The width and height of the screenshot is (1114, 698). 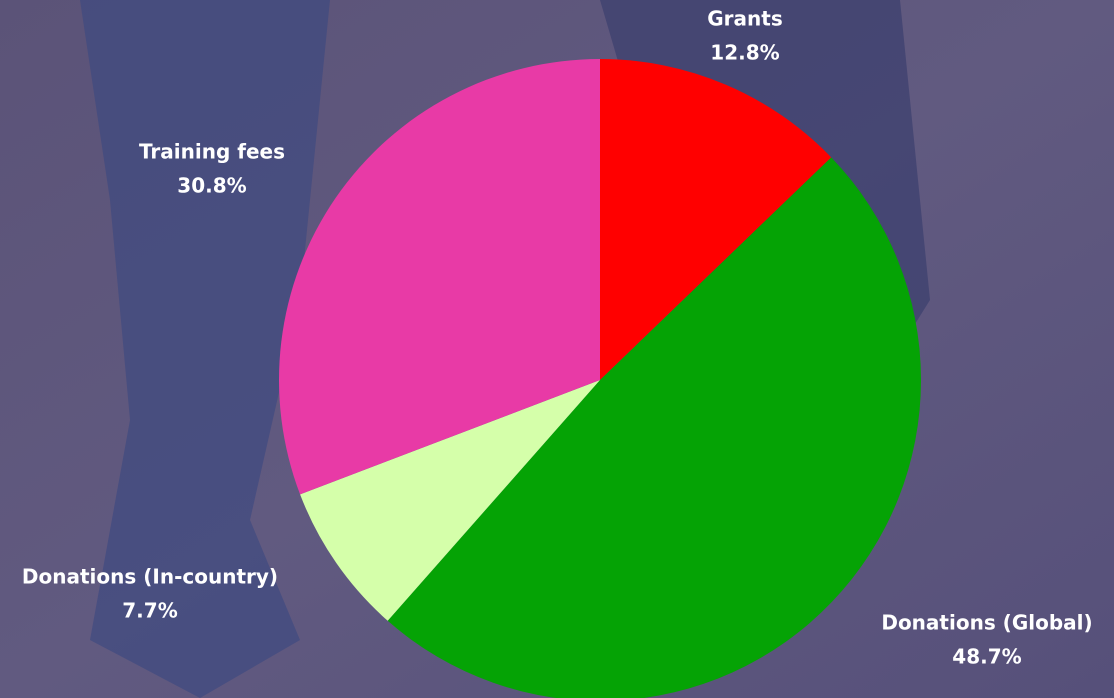 I want to click on slice-name: Donations (Global), so click(x=986, y=623).